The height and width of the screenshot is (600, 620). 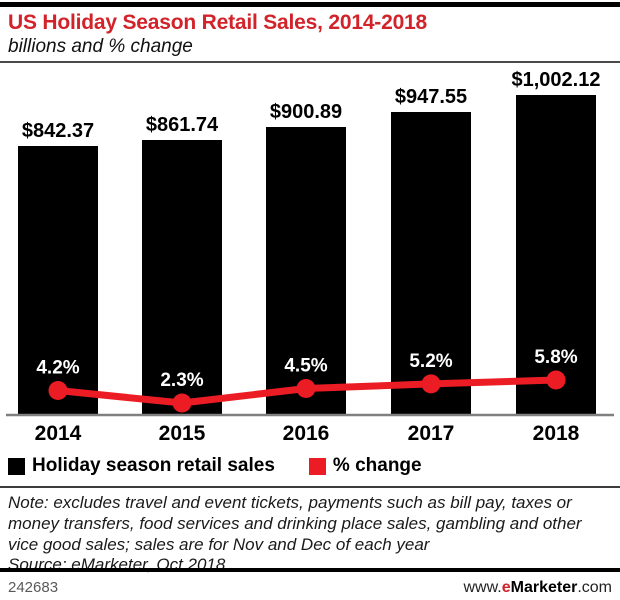 I want to click on x-tick-label-2018: 2018, so click(x=556, y=433).